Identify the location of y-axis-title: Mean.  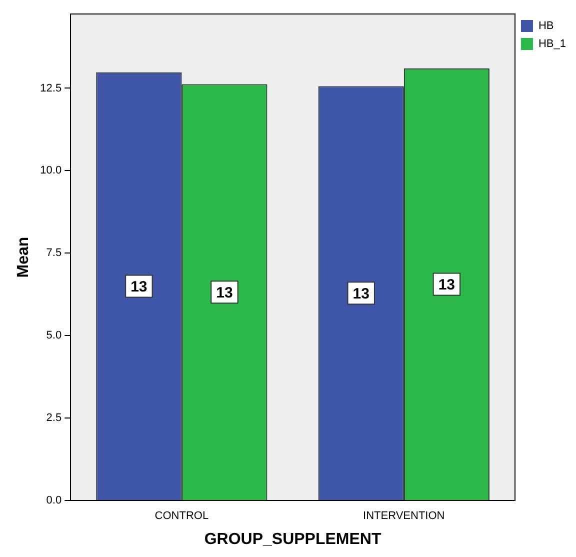
(23, 257).